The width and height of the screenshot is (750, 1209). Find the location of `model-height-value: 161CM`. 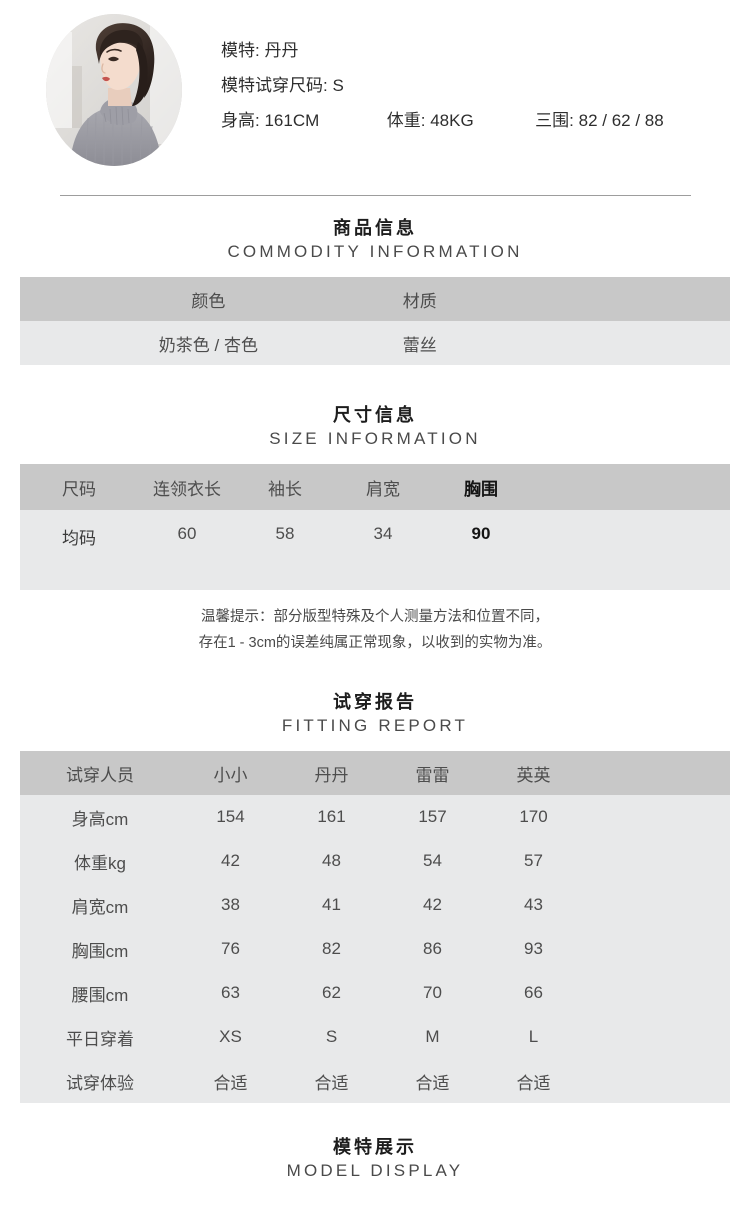

model-height-value: 161CM is located at coordinates (292, 120).